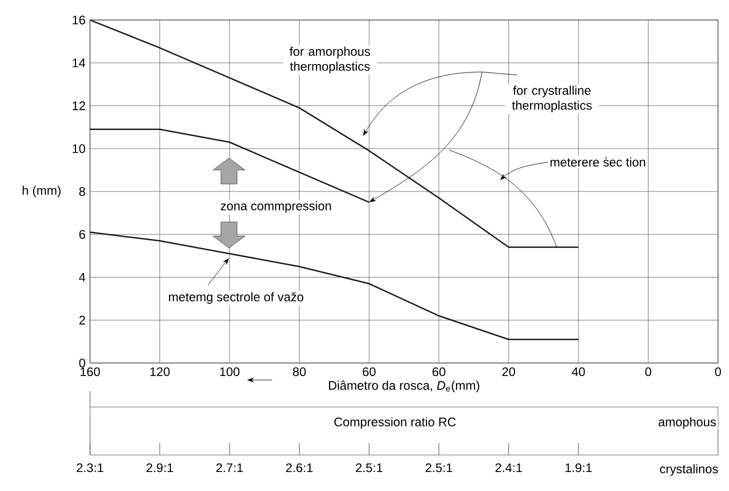 Image resolution: width=729 pixels, height=491 pixels. What do you see at coordinates (82, 234) in the screenshot?
I see `y-tick-label: 6` at bounding box center [82, 234].